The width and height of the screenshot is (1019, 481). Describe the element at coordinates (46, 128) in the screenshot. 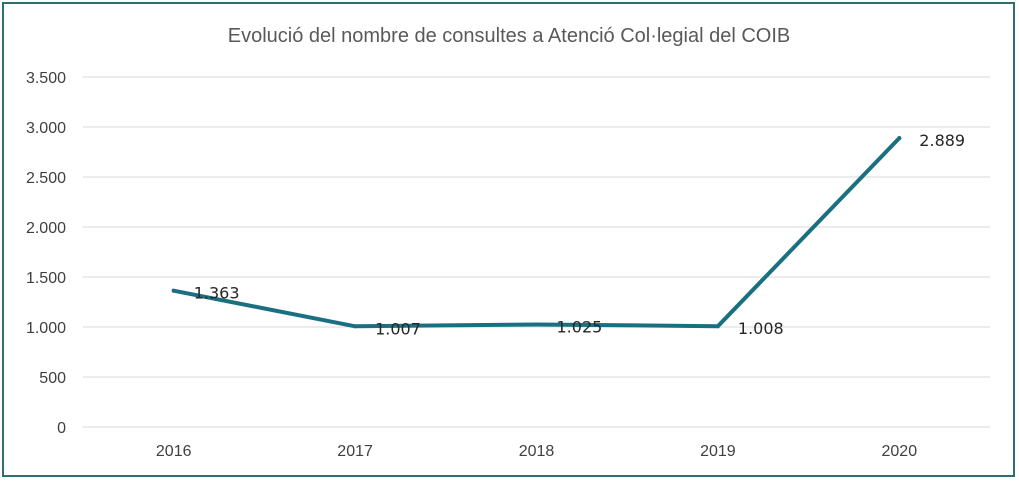

I see `y-tick-label: 3.000` at that location.